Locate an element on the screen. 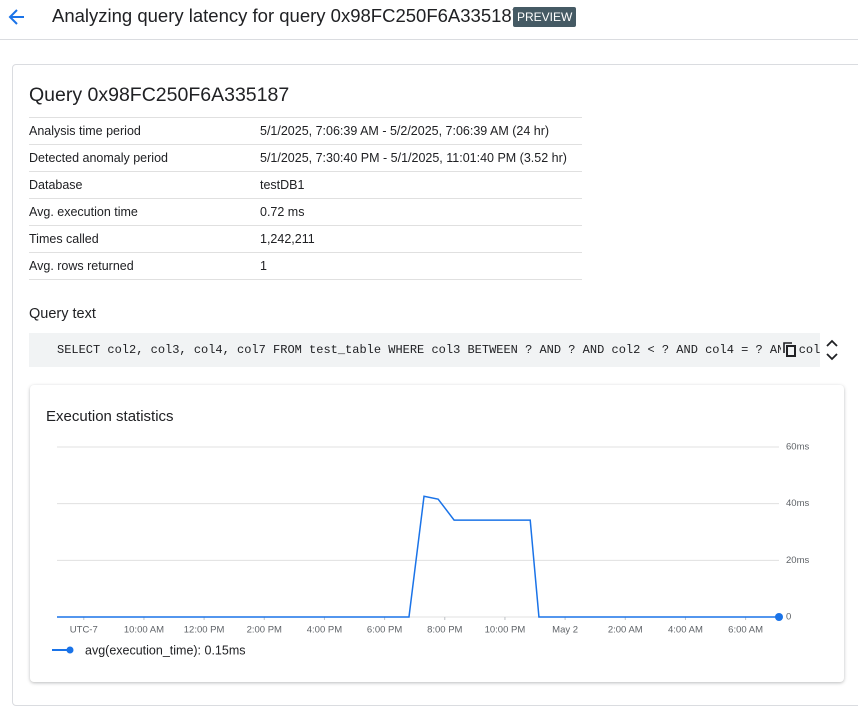 The width and height of the screenshot is (858, 706). legend-swatch is located at coordinates (70, 650).